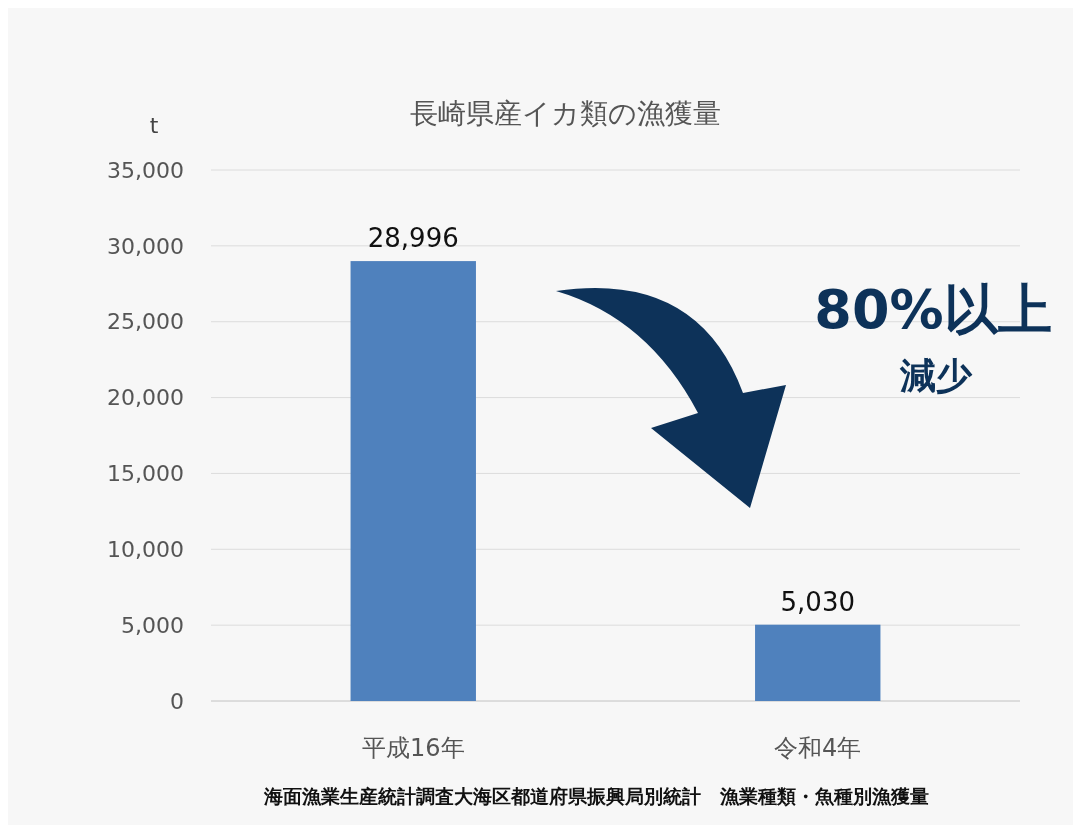  Describe the element at coordinates (145, 474) in the screenshot. I see `y-tick-label: 15,000` at that location.